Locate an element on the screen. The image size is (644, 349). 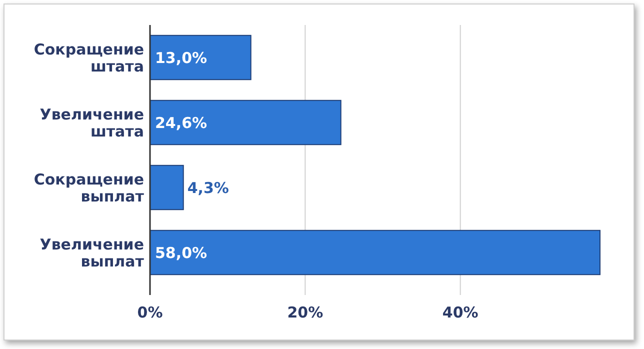
x-tick-label: 20% is located at coordinates (305, 313).